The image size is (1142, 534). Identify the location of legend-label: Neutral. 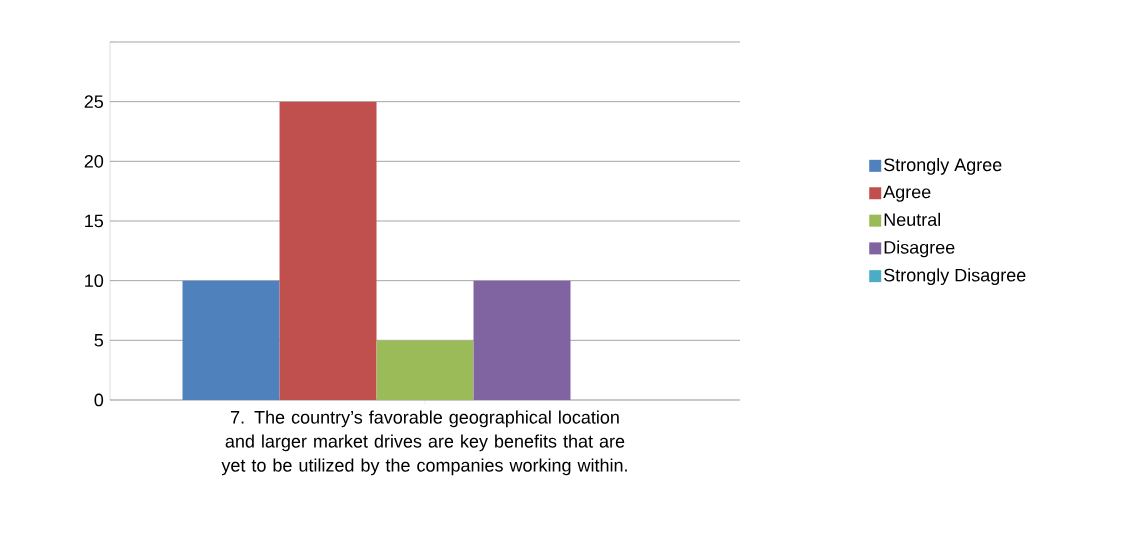
(912, 219).